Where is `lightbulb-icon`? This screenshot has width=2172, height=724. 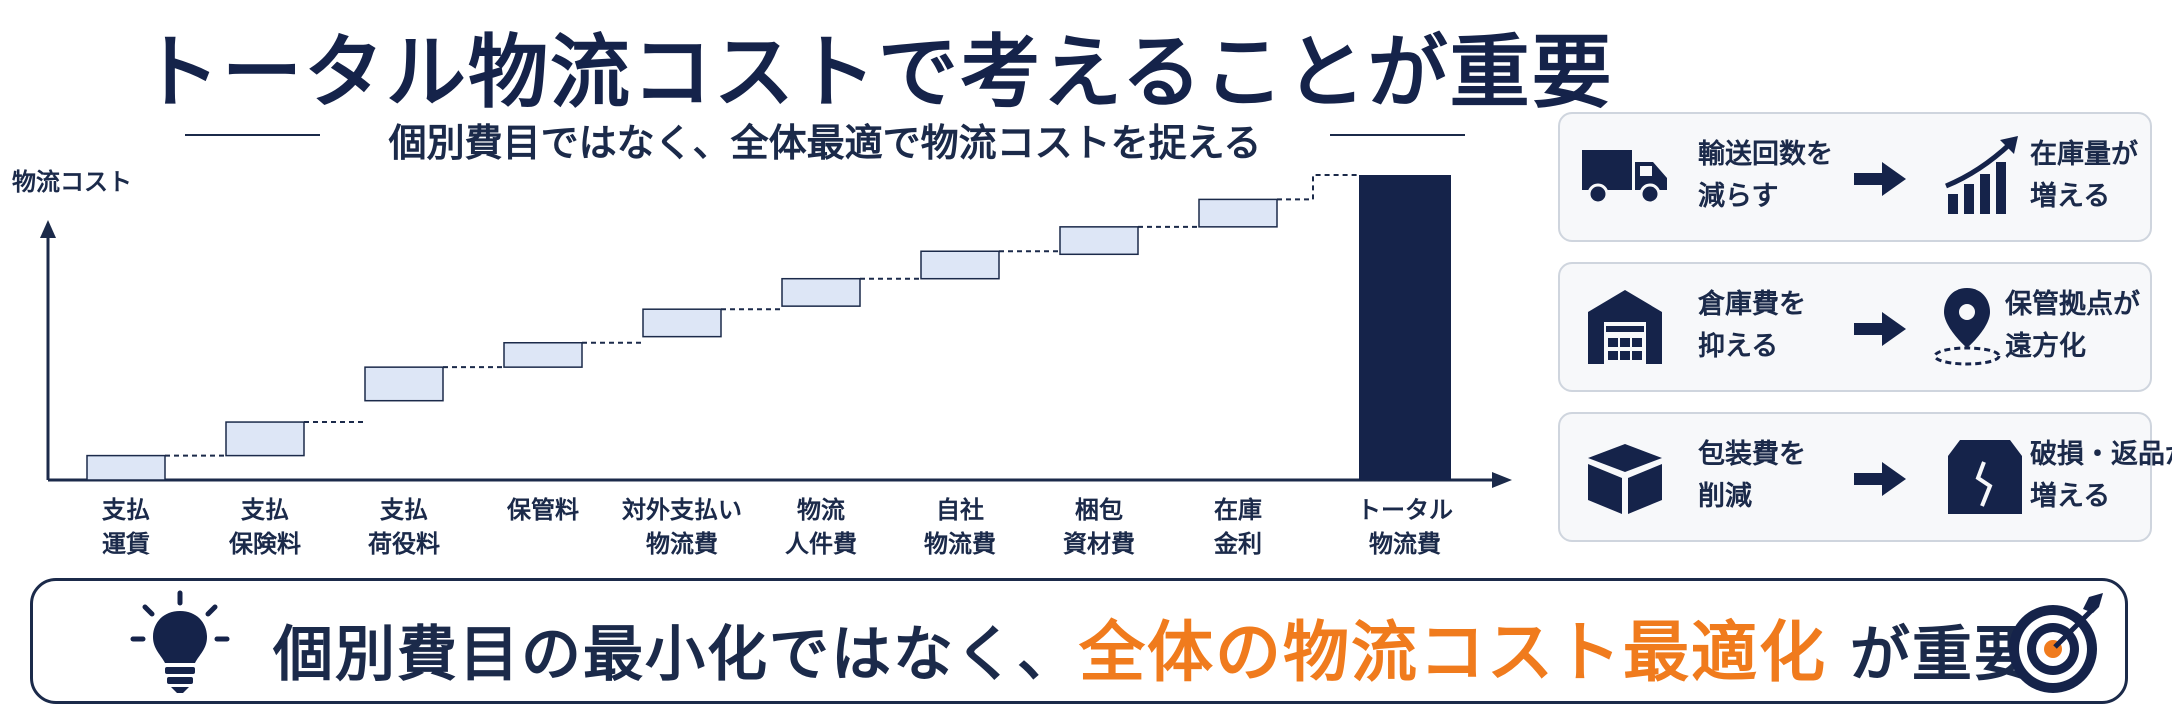
lightbulb-icon is located at coordinates (180, 641).